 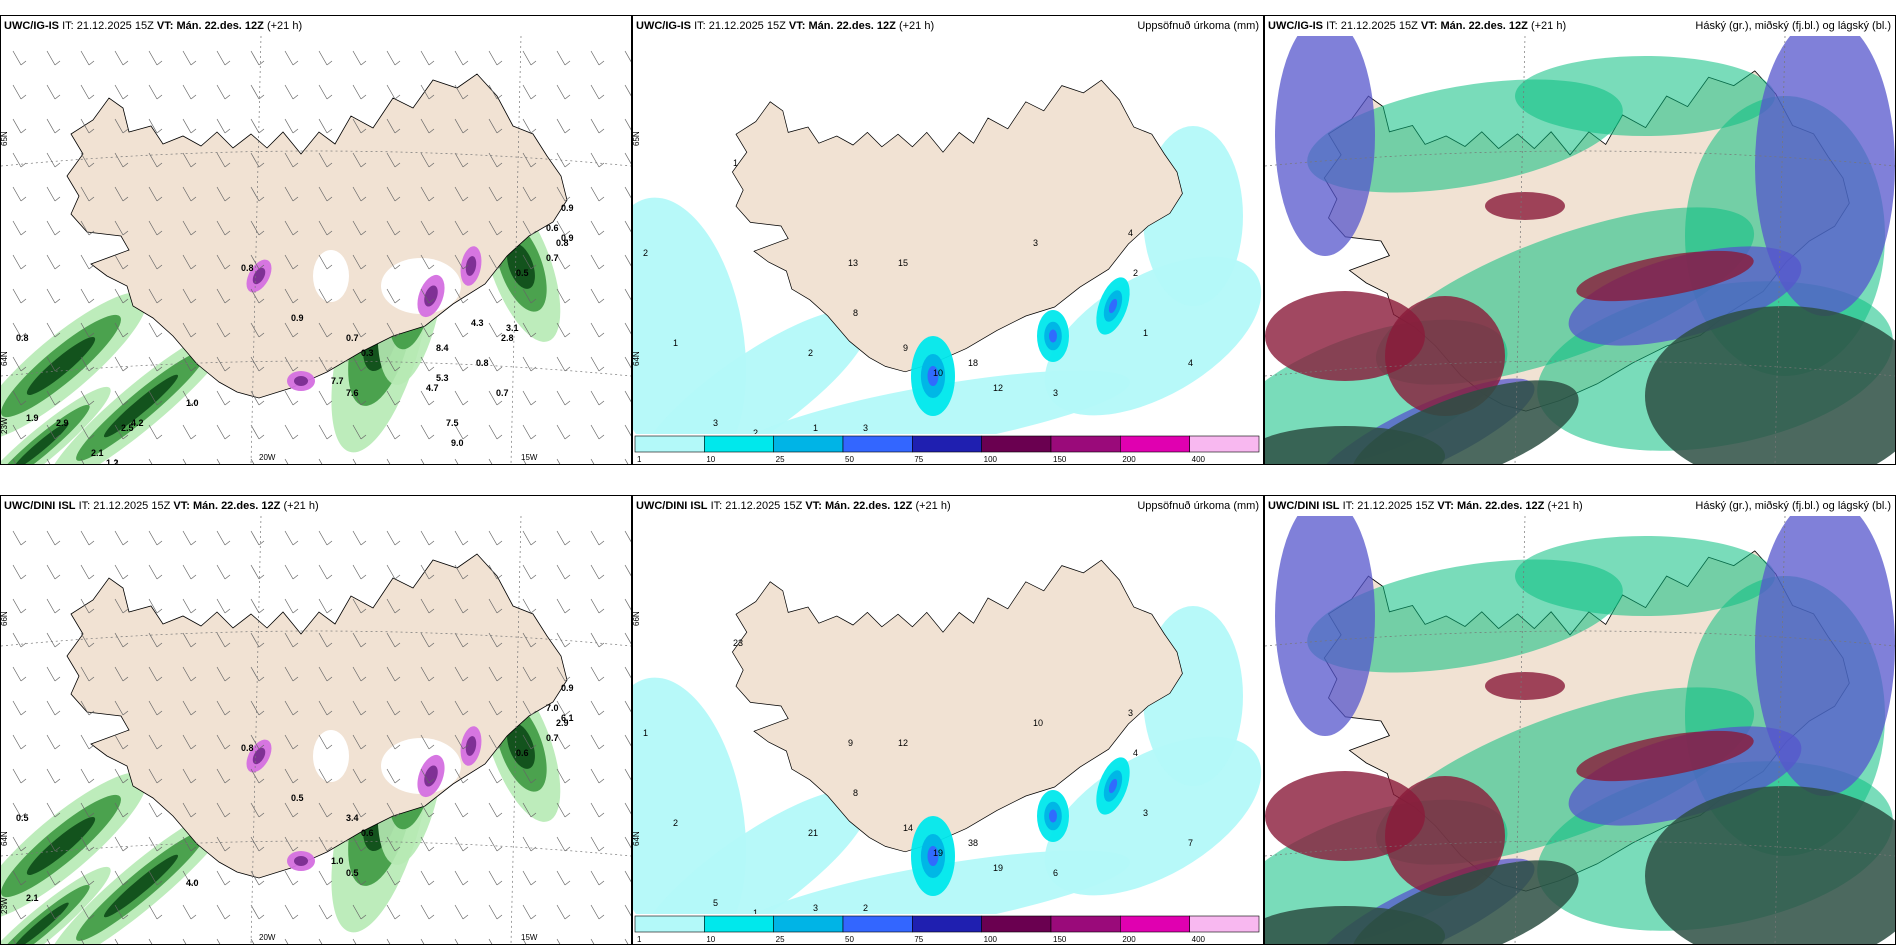 I want to click on value-label: 7.6, so click(x=352, y=393).